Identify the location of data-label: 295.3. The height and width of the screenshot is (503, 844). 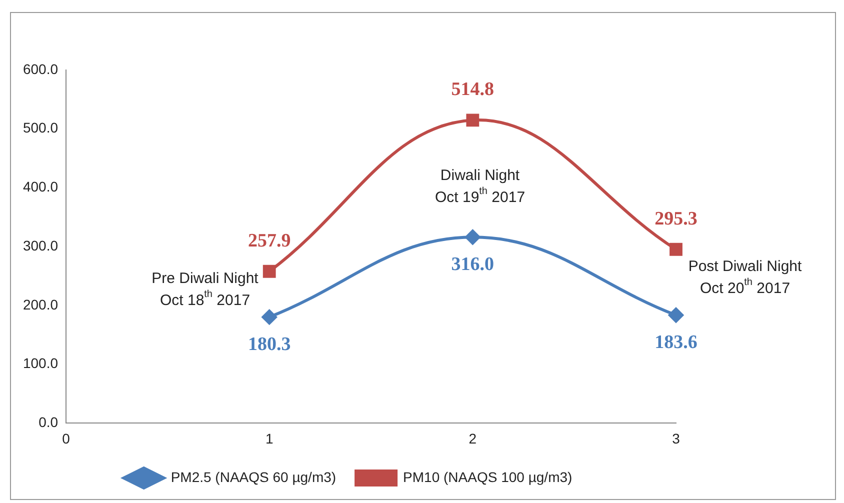
(676, 219).